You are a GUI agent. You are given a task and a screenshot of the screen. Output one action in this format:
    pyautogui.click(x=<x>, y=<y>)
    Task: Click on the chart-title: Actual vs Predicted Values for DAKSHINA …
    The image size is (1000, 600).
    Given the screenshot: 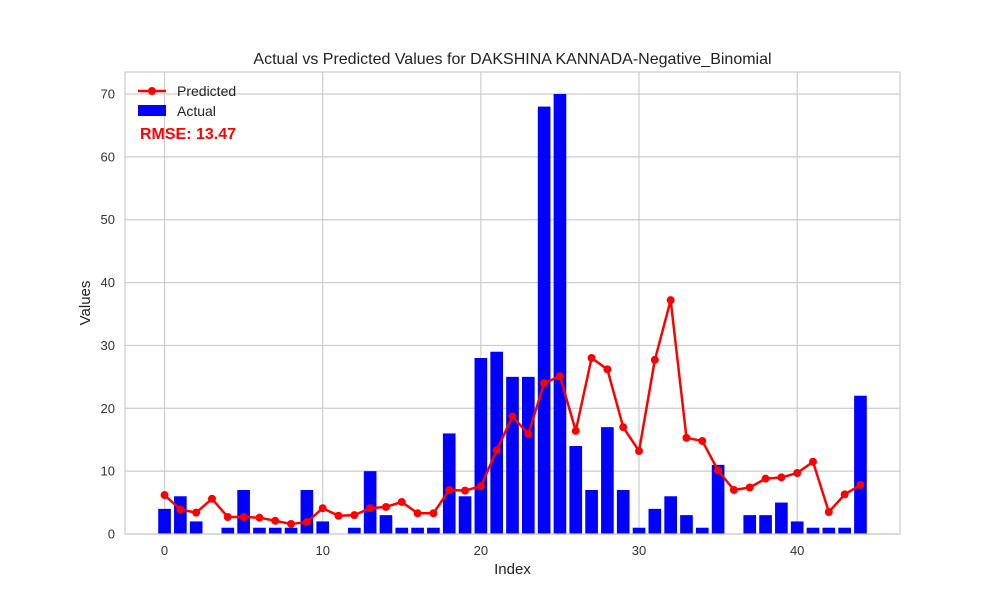 What is the action you would take?
    pyautogui.click(x=512, y=59)
    